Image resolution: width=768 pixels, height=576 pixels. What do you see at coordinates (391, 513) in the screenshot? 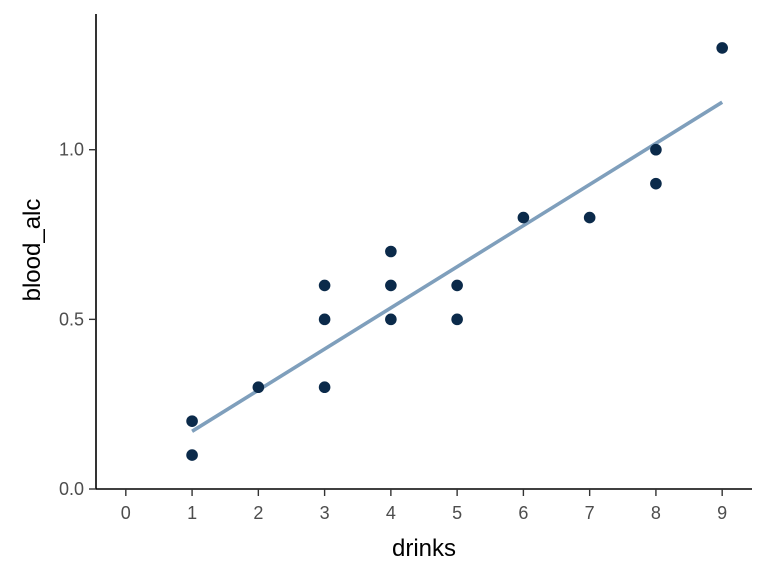
I see `x-tick-label: 4` at bounding box center [391, 513].